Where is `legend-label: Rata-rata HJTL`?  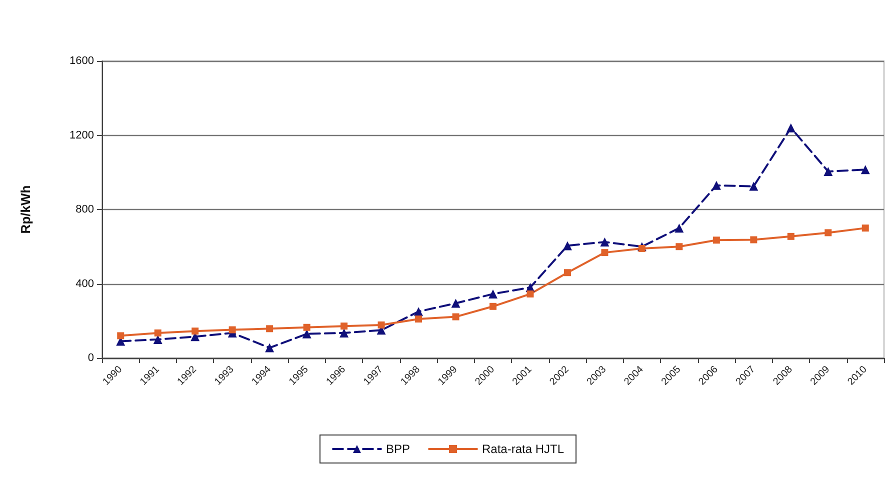
legend-label: Rata-rata HJTL is located at coordinates (523, 449).